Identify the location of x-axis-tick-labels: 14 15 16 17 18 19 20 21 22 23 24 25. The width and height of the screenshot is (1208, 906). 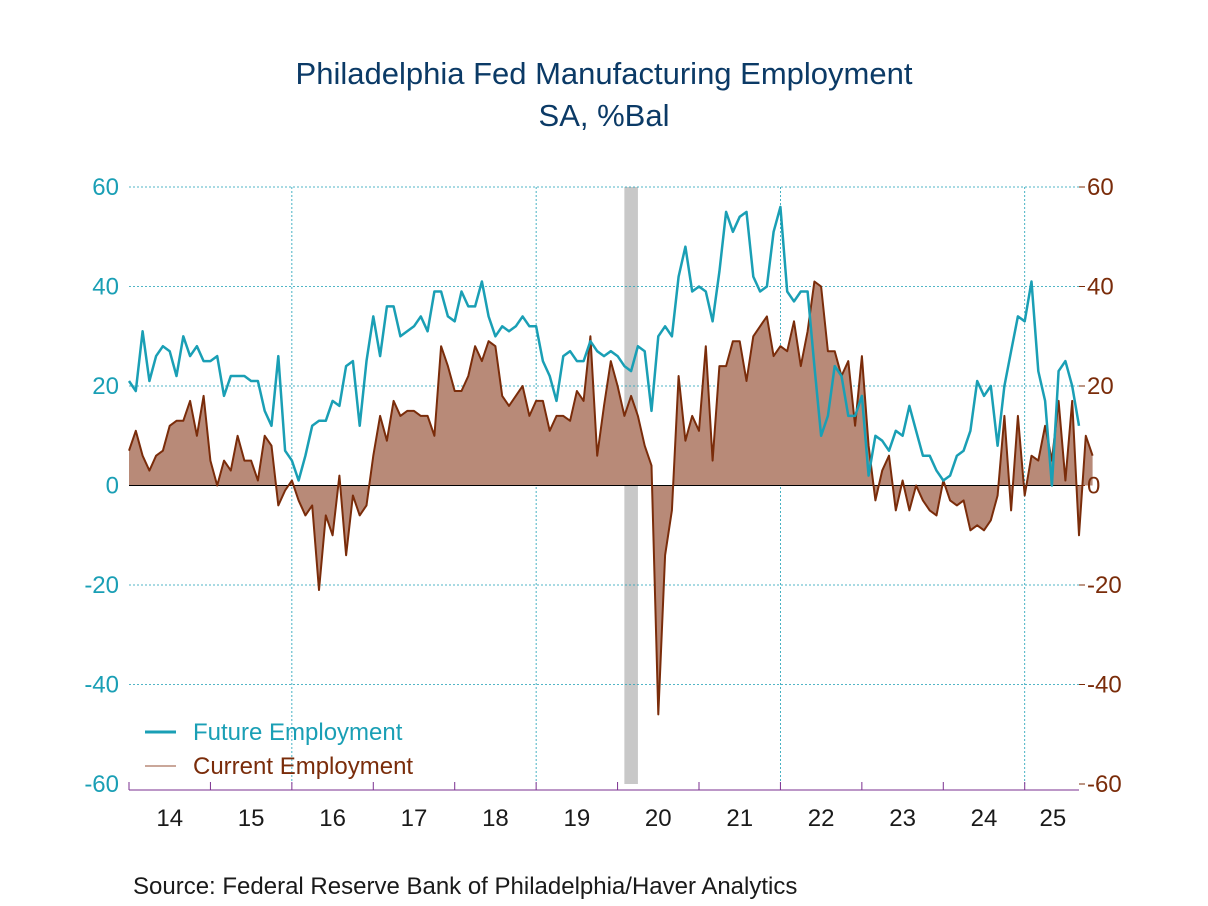
(611, 818).